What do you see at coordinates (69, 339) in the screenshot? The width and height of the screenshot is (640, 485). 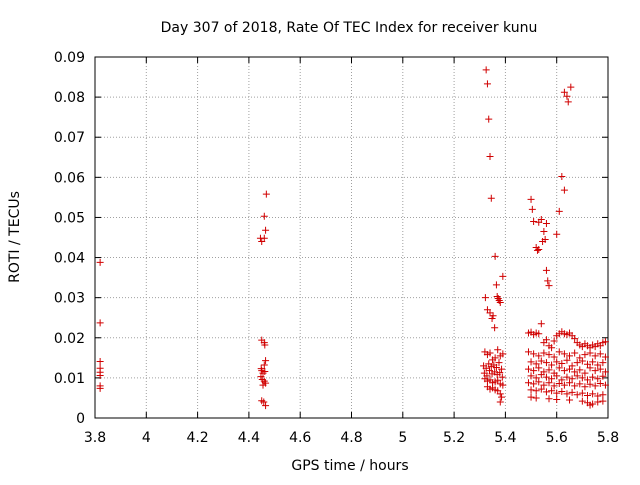 I see `y-tick-label: 0.02` at bounding box center [69, 339].